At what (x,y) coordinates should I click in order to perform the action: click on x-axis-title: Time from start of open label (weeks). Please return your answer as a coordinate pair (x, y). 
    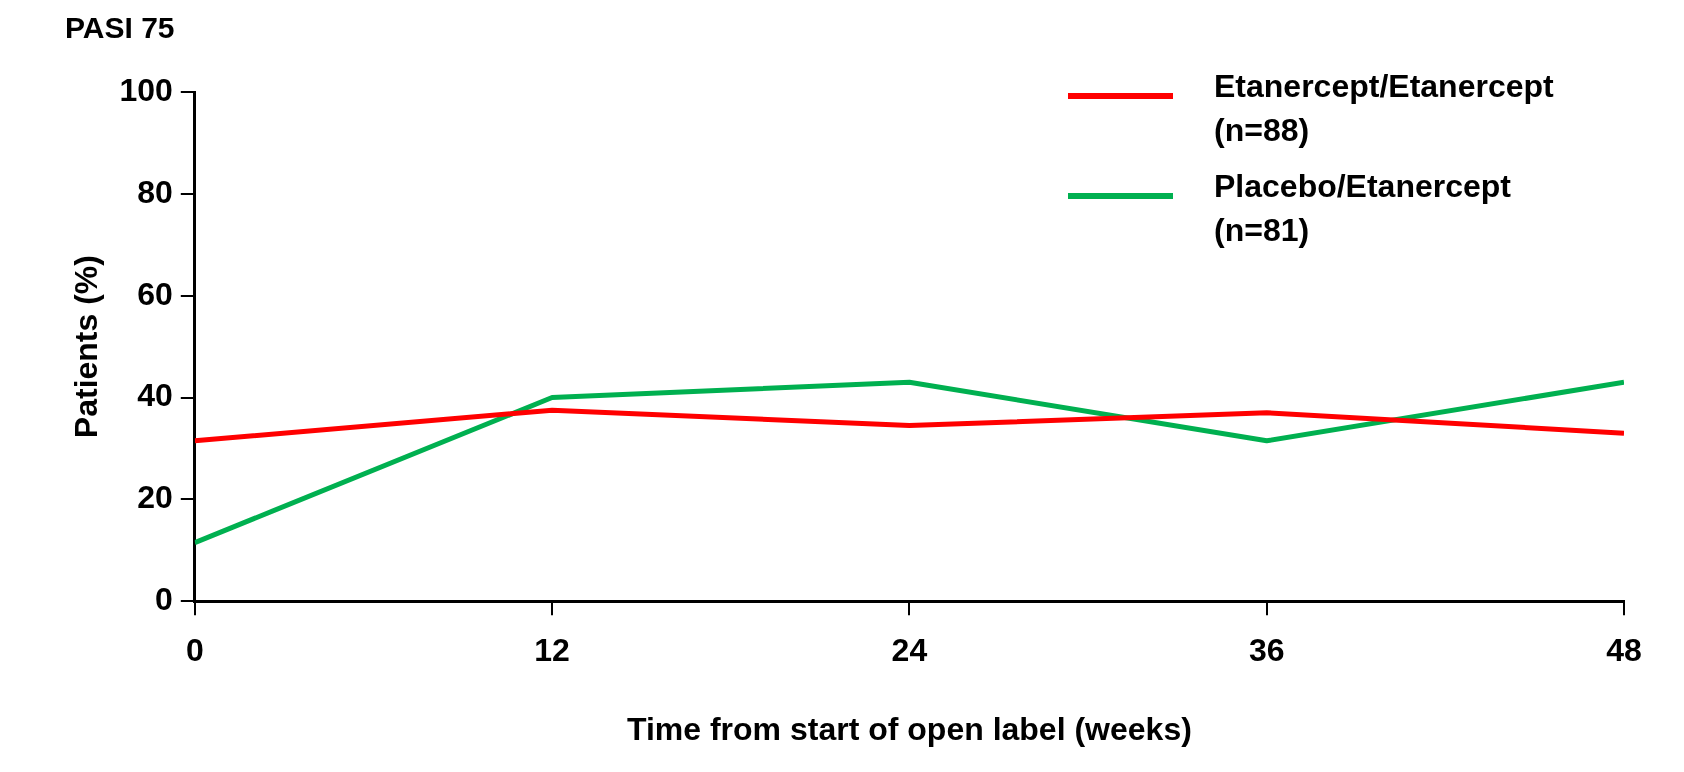
    Looking at the image, I should click on (909, 728).